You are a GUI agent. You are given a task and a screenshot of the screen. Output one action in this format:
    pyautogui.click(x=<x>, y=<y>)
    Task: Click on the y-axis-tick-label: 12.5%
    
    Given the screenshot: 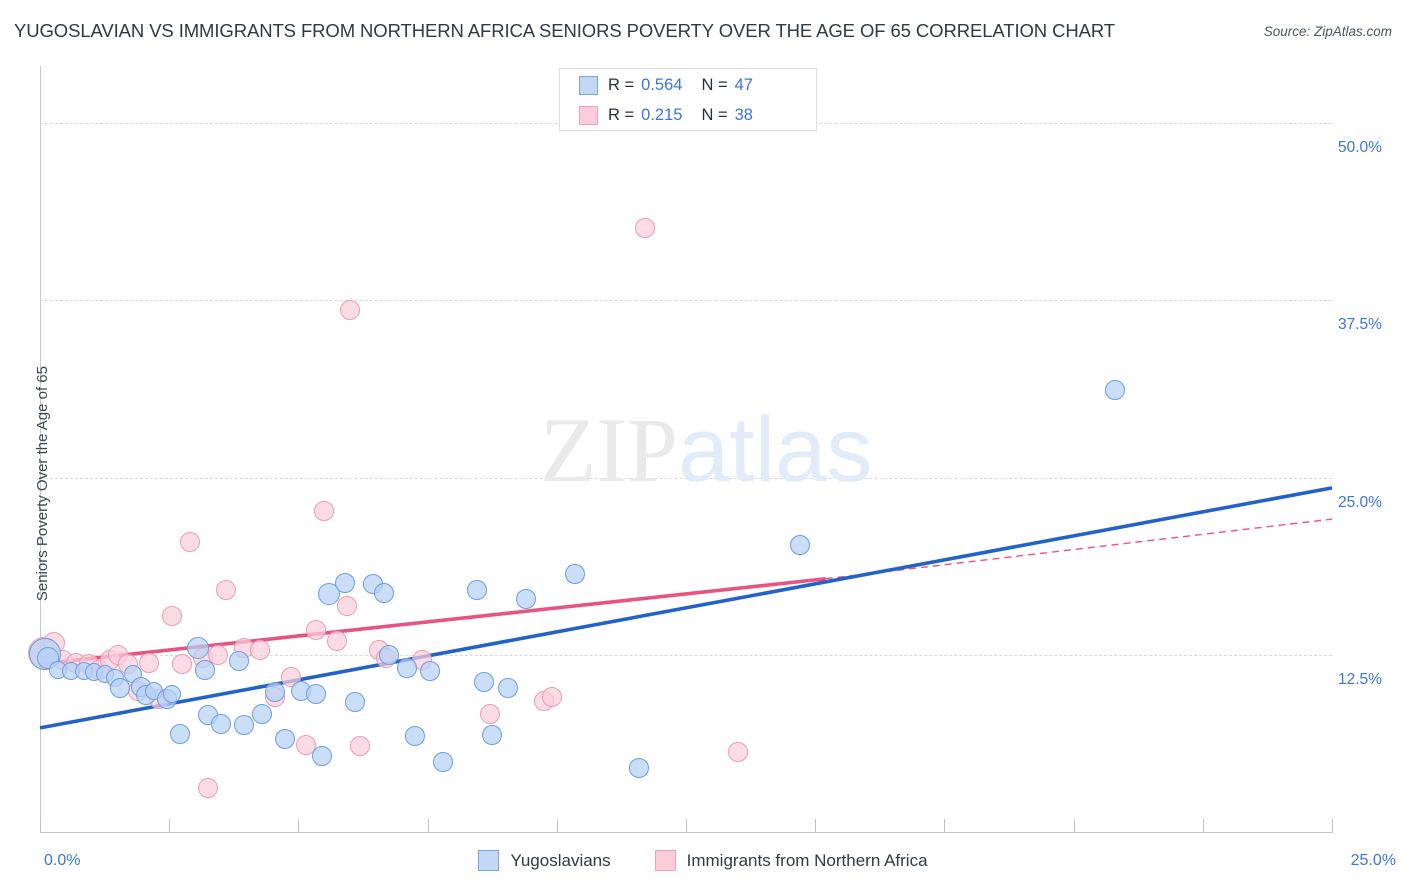 What is the action you would take?
    pyautogui.click(x=1360, y=680)
    